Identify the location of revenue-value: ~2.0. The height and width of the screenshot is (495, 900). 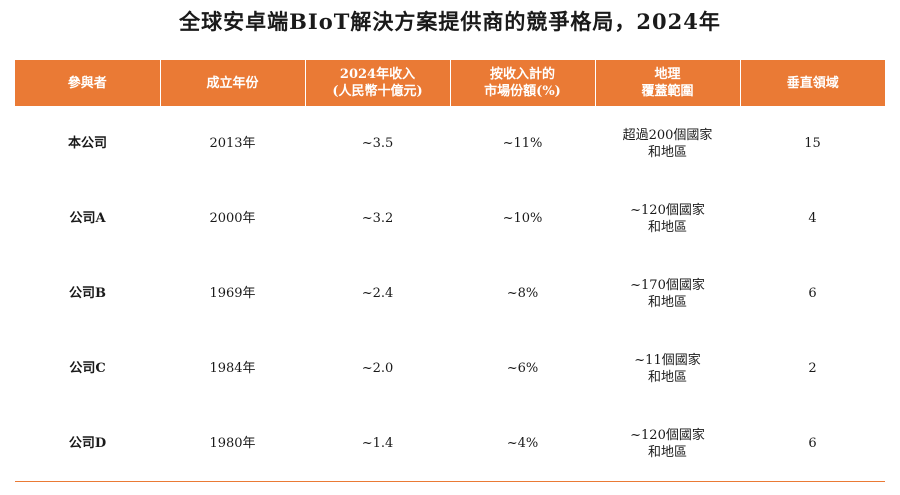
(377, 368).